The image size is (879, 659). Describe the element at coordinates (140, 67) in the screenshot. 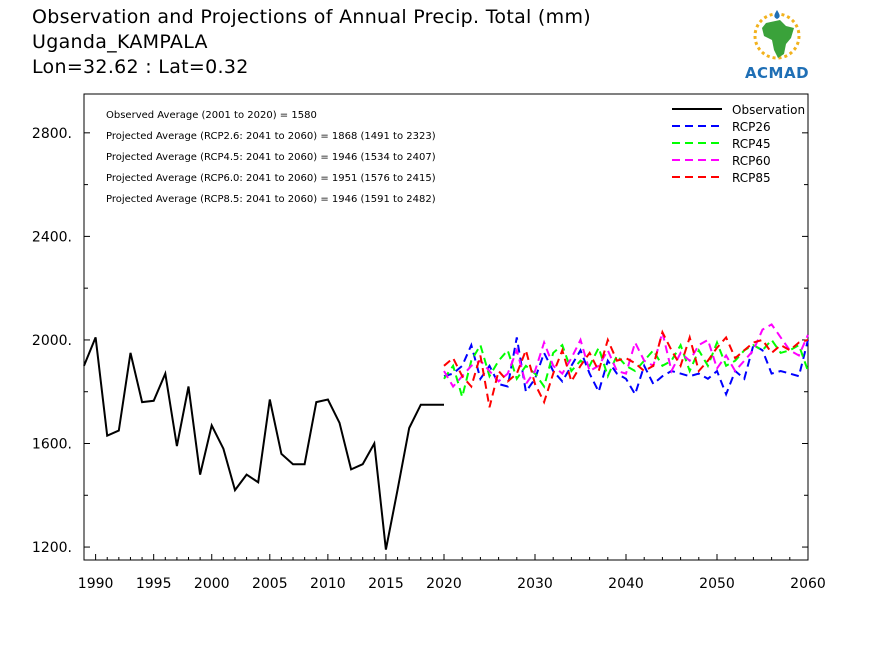

I see `coordinates-label: Lon=32.62 : Lat=0.32` at that location.